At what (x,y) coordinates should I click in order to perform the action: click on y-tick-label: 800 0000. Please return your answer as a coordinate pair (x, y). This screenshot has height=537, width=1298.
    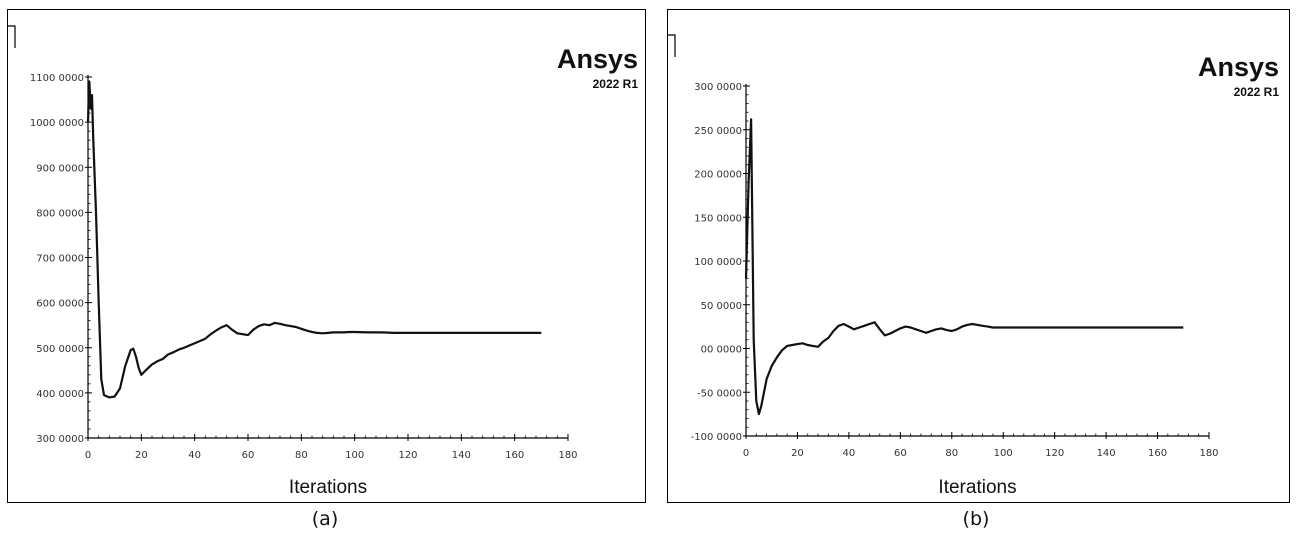
    Looking at the image, I should click on (60, 213).